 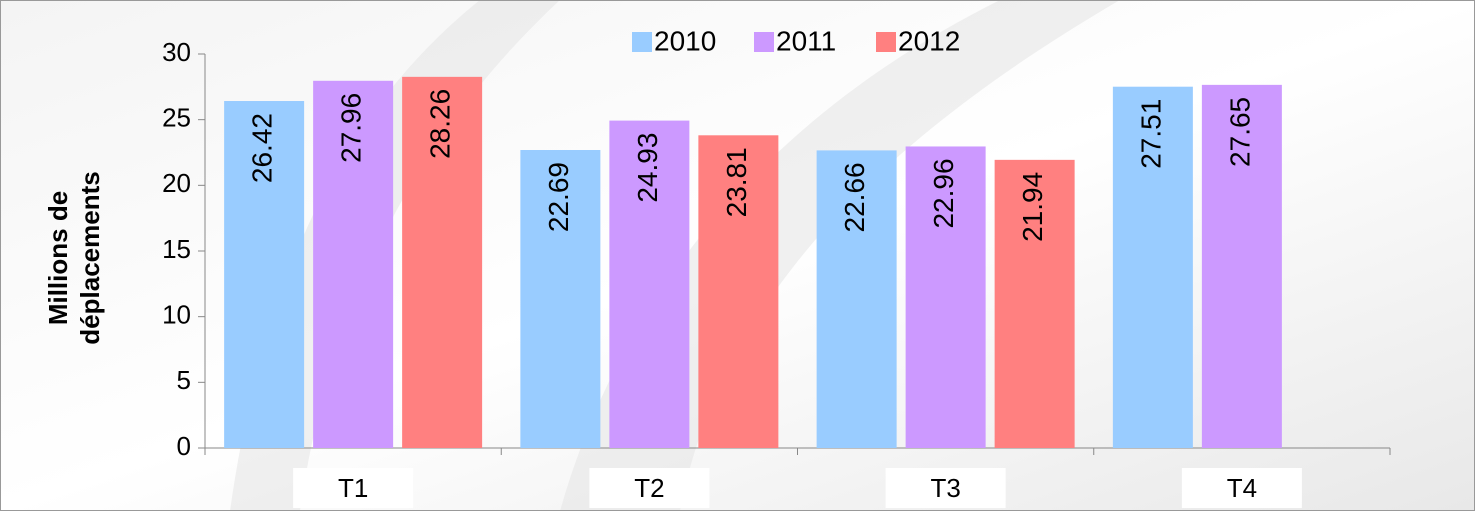 I want to click on x-tick-label: T4, so click(x=1242, y=488).